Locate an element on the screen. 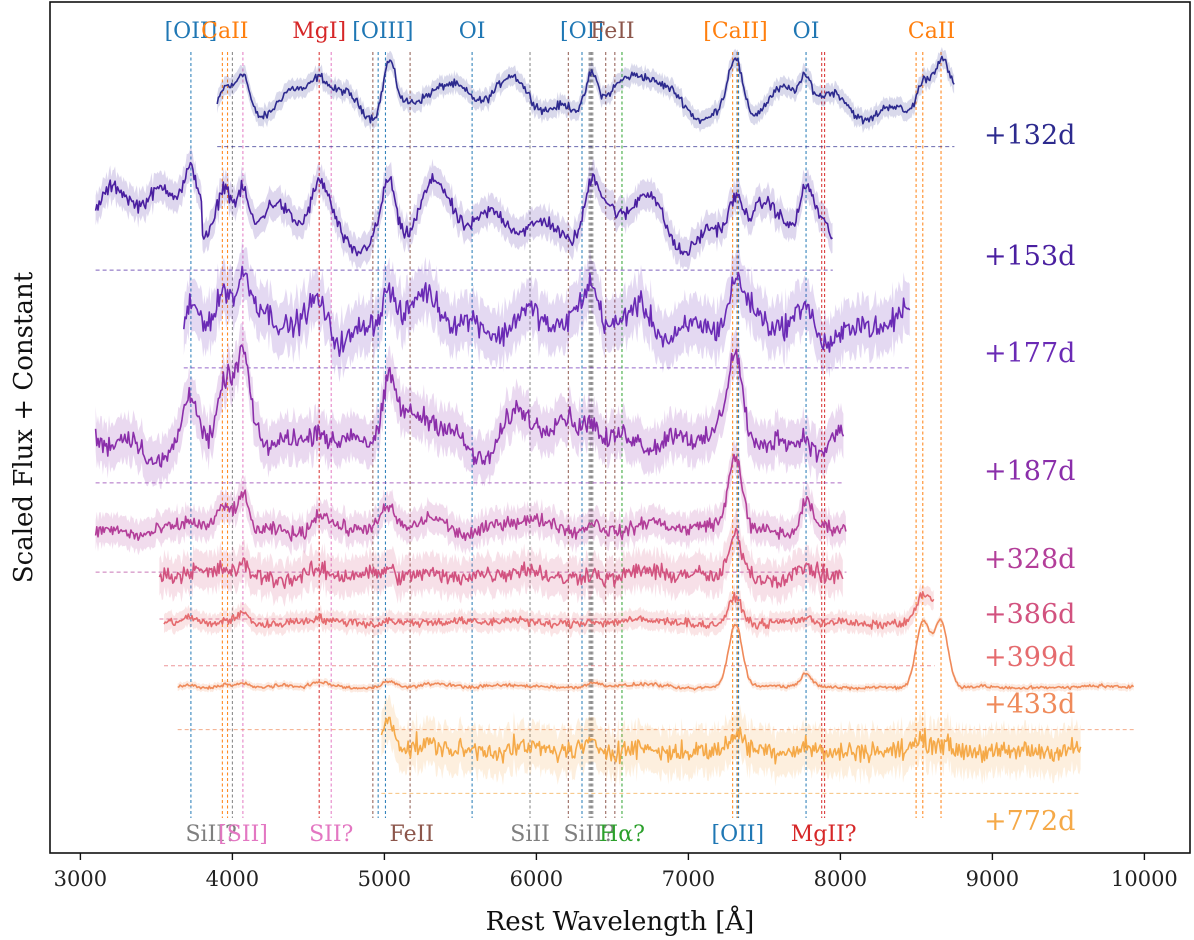  x-axis-label: Rest Wavelength [Å] is located at coordinates (620, 921).